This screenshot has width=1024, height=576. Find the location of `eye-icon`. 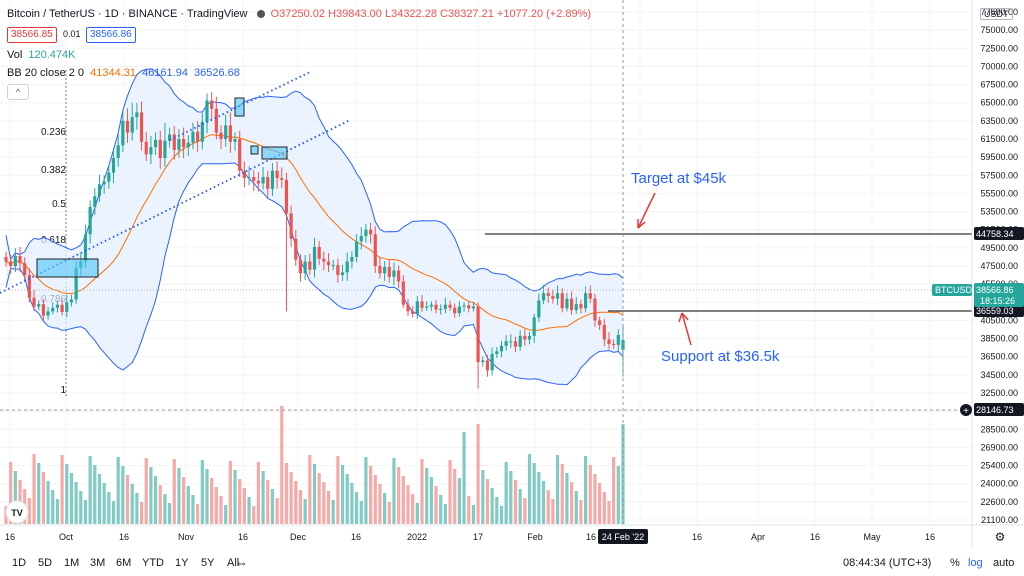

eye-icon is located at coordinates (260, 14).